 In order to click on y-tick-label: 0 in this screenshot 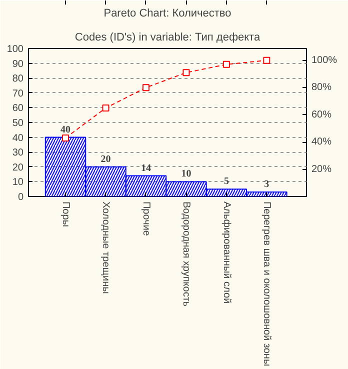, I will do `click(21, 197)`.